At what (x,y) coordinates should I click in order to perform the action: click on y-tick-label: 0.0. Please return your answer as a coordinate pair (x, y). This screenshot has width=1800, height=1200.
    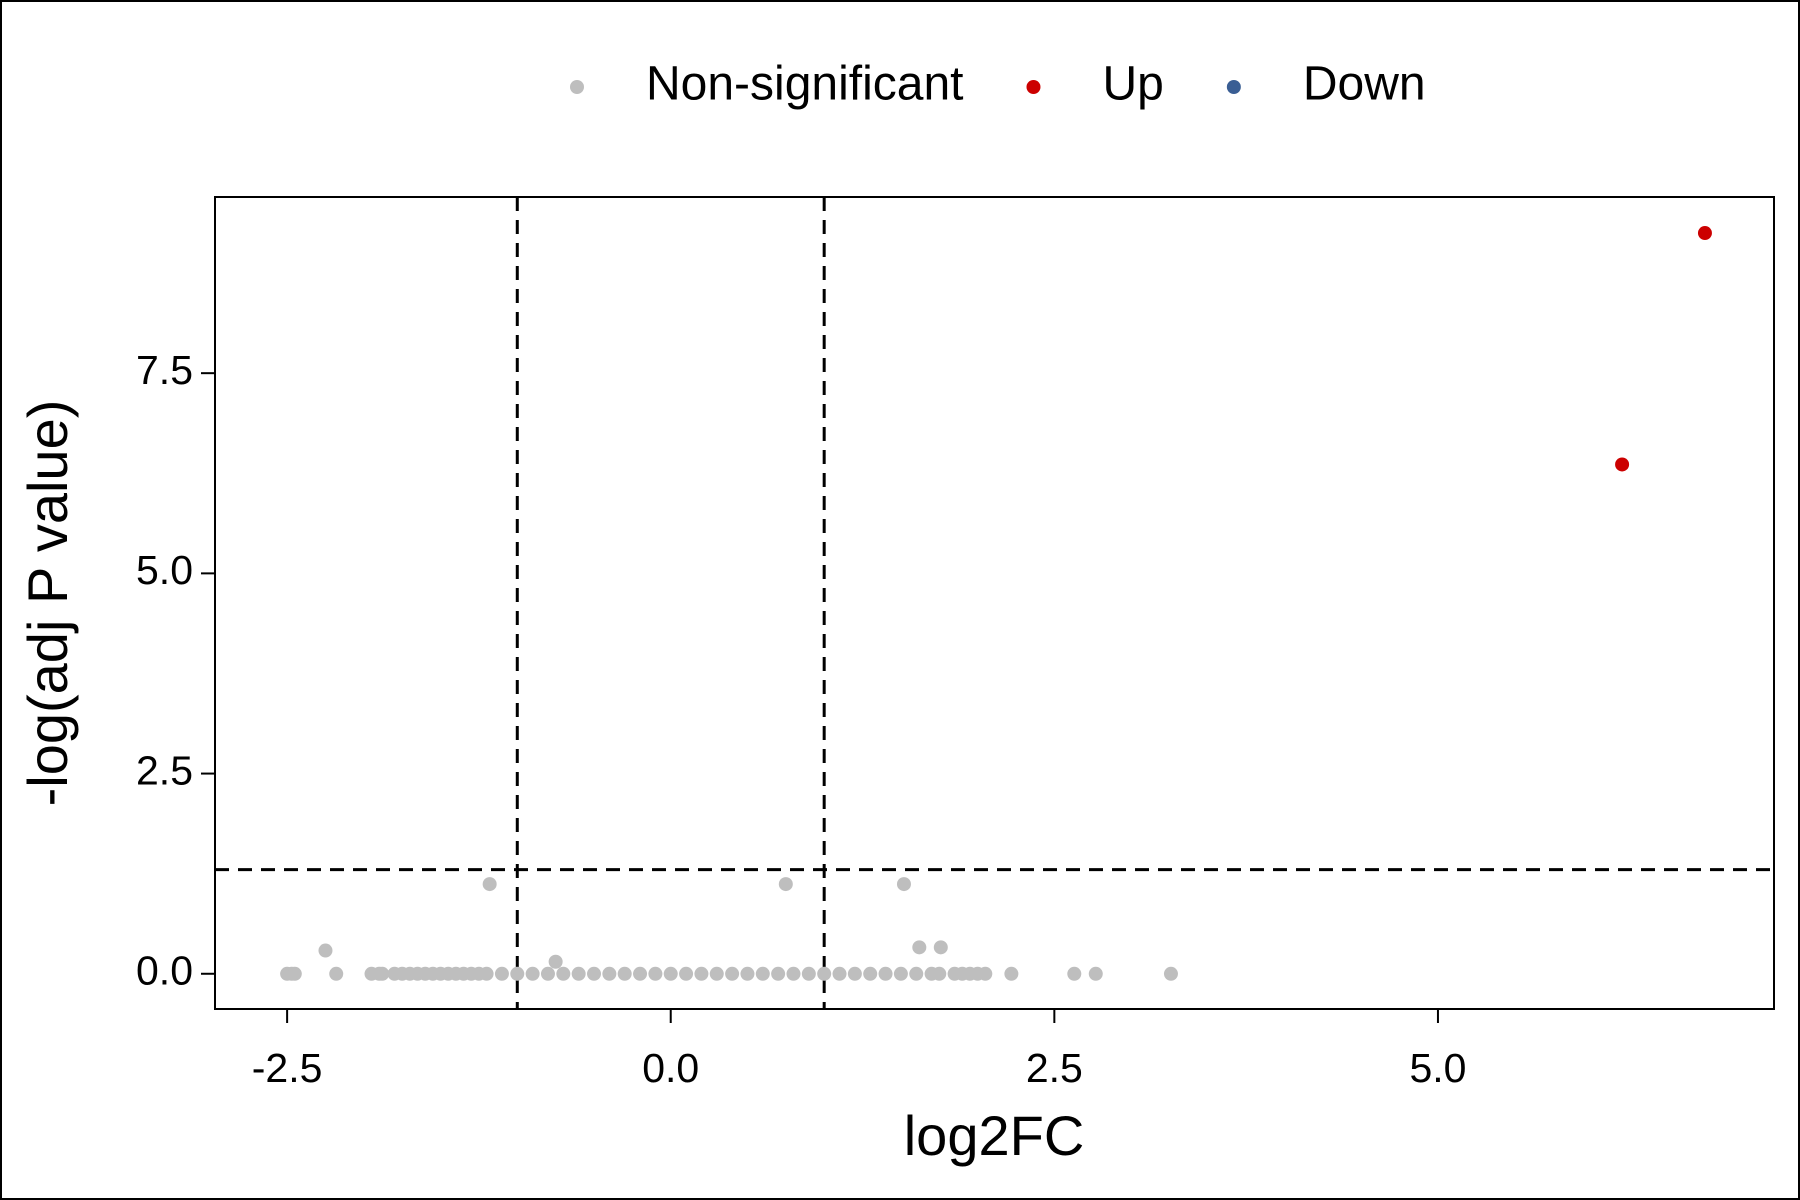
    Looking at the image, I should click on (164, 971).